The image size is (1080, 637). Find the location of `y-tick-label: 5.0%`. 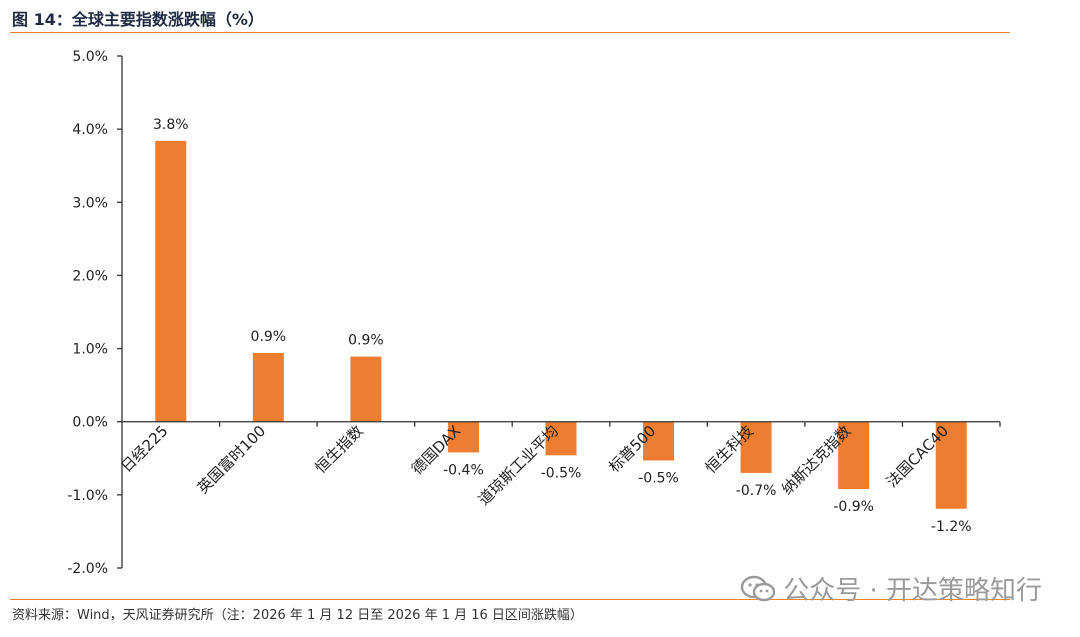

y-tick-label: 5.0% is located at coordinates (90, 57).